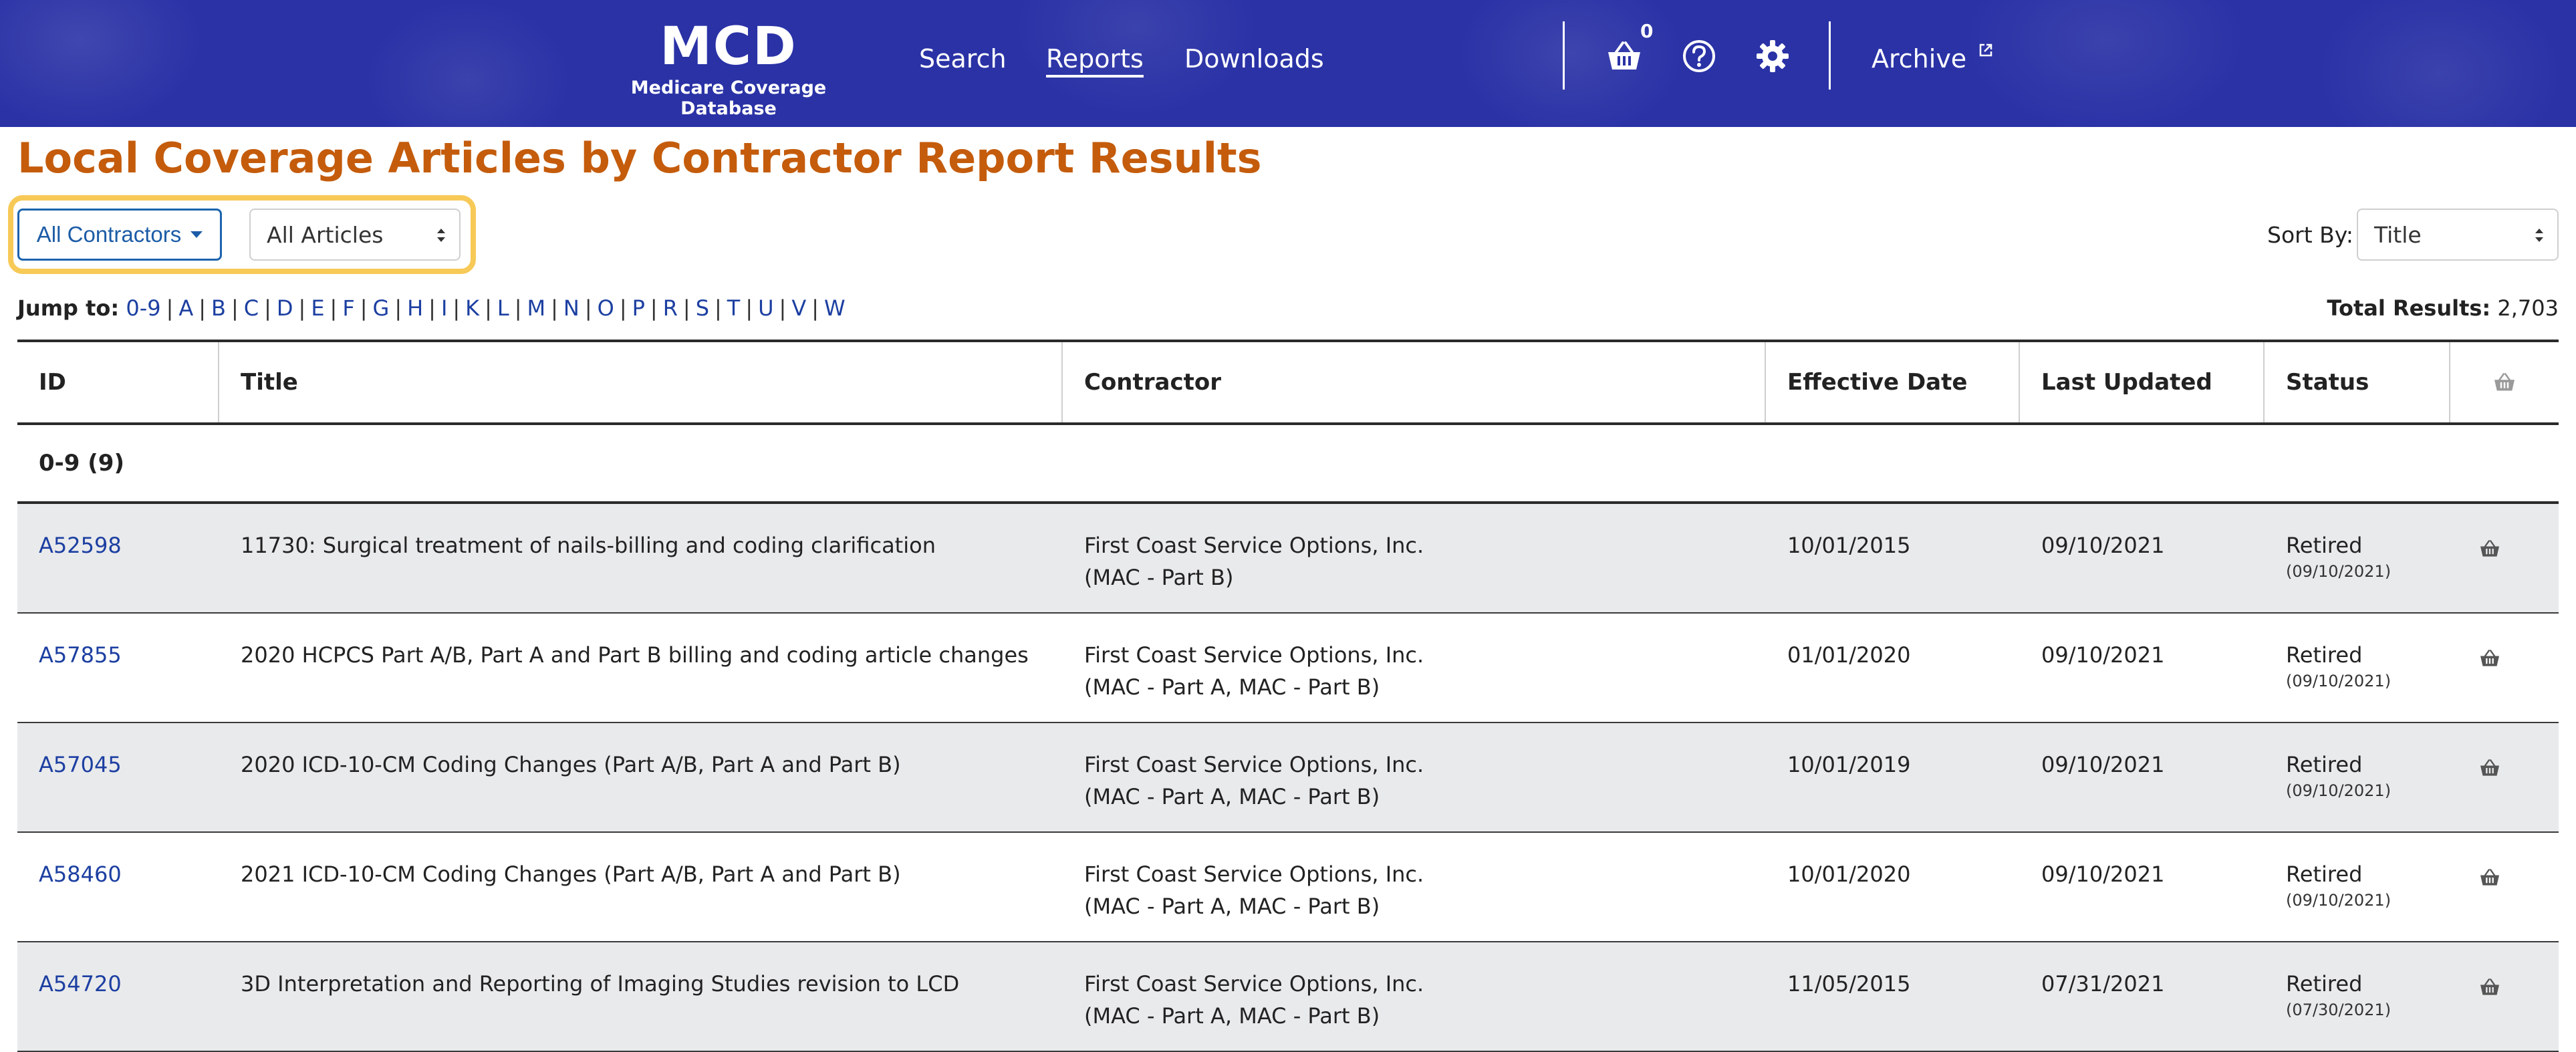 This screenshot has width=2576, height=1052. I want to click on effective-date: 01/01/2020, so click(1849, 655).